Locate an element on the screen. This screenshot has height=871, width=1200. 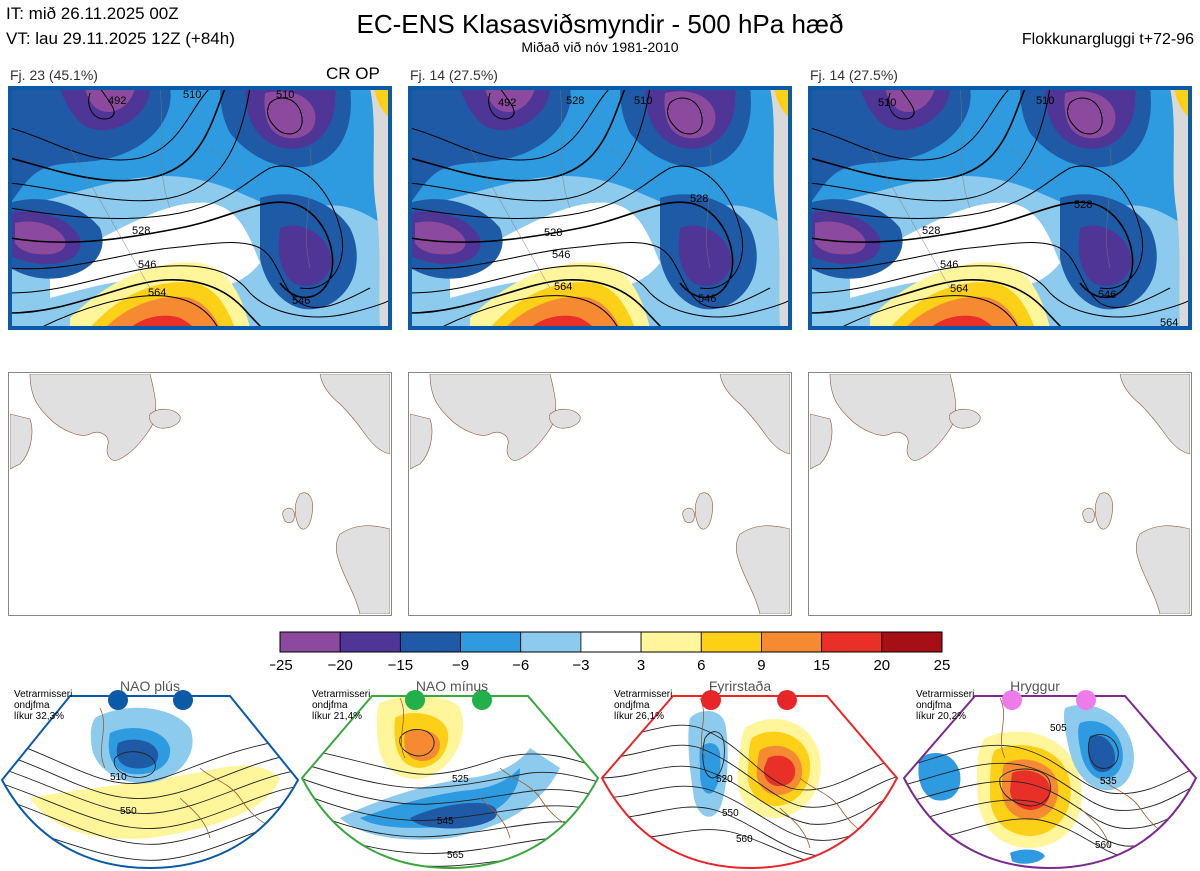
classification-window: Flokkunargluggi t+72-96 is located at coordinates (1107, 39).